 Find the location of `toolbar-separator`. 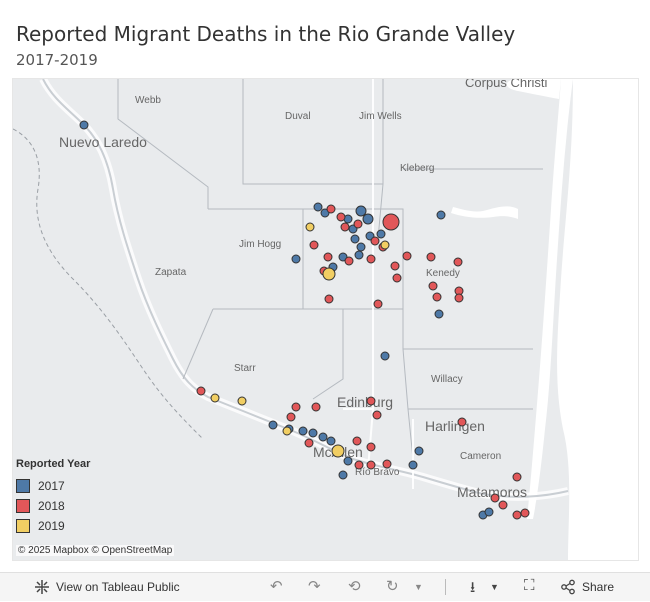

toolbar-separator is located at coordinates (445, 587).